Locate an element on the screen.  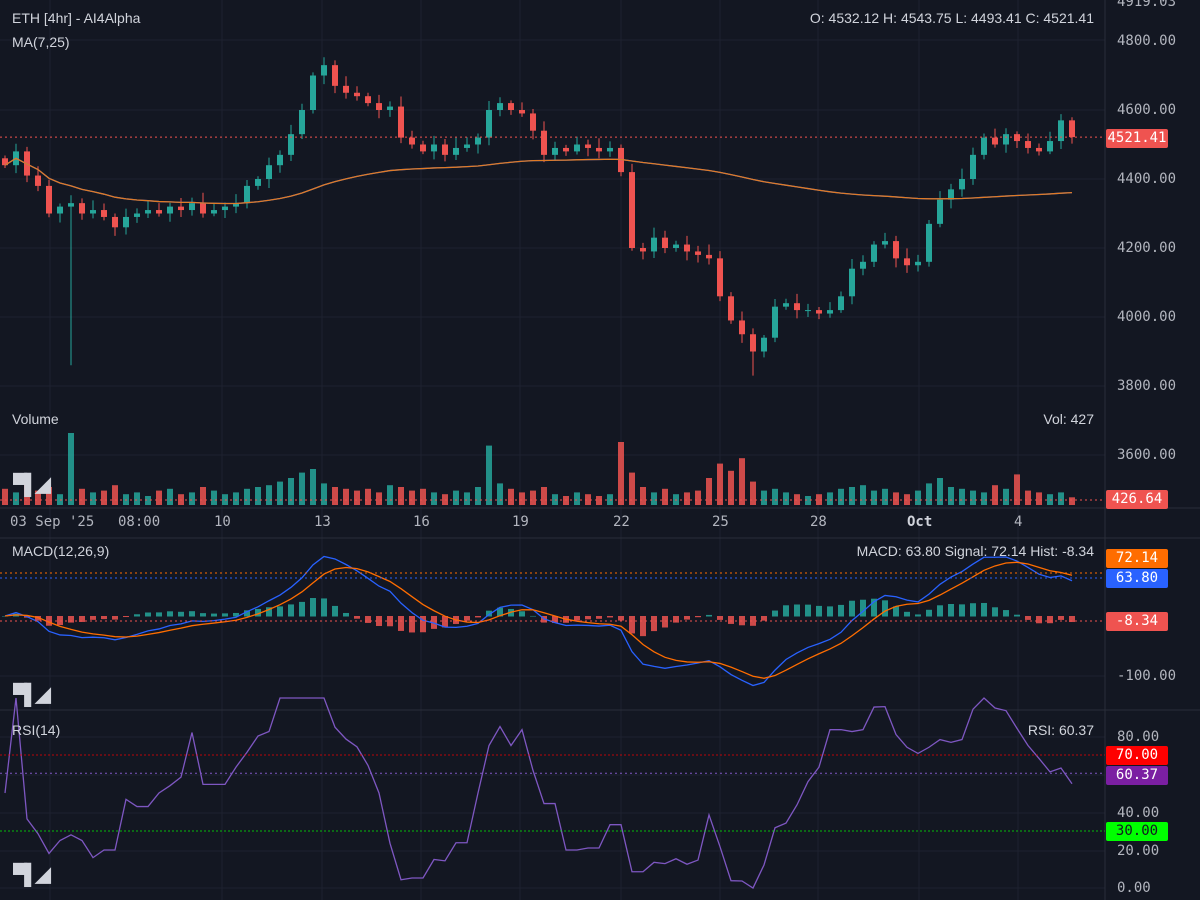
price-axis-label: 4919.03 is located at coordinates (1147, 5).